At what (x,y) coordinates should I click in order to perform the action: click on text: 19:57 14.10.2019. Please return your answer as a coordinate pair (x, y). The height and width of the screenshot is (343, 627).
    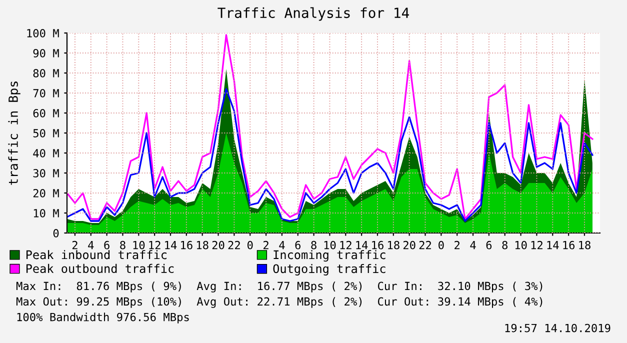
    Looking at the image, I should click on (557, 328).